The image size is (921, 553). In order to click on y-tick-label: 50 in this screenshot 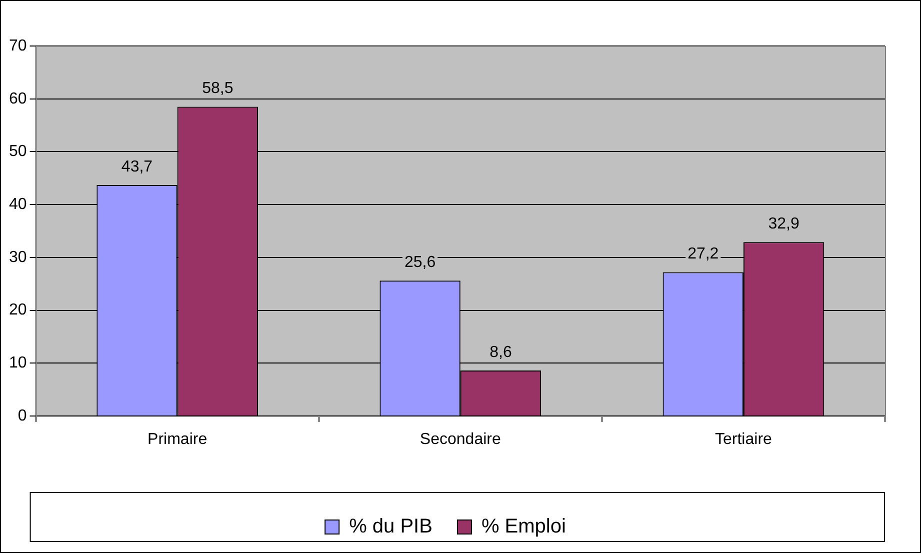, I will do `click(18, 151)`.